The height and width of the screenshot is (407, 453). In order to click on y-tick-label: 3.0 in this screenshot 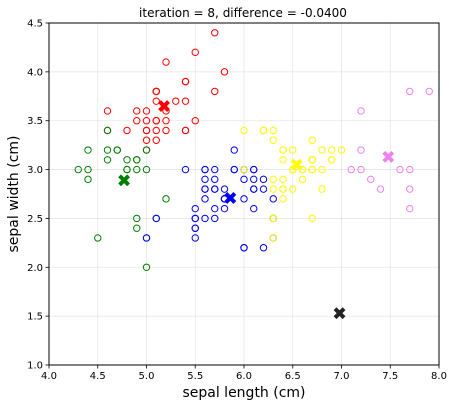, I will do `click(35, 170)`.